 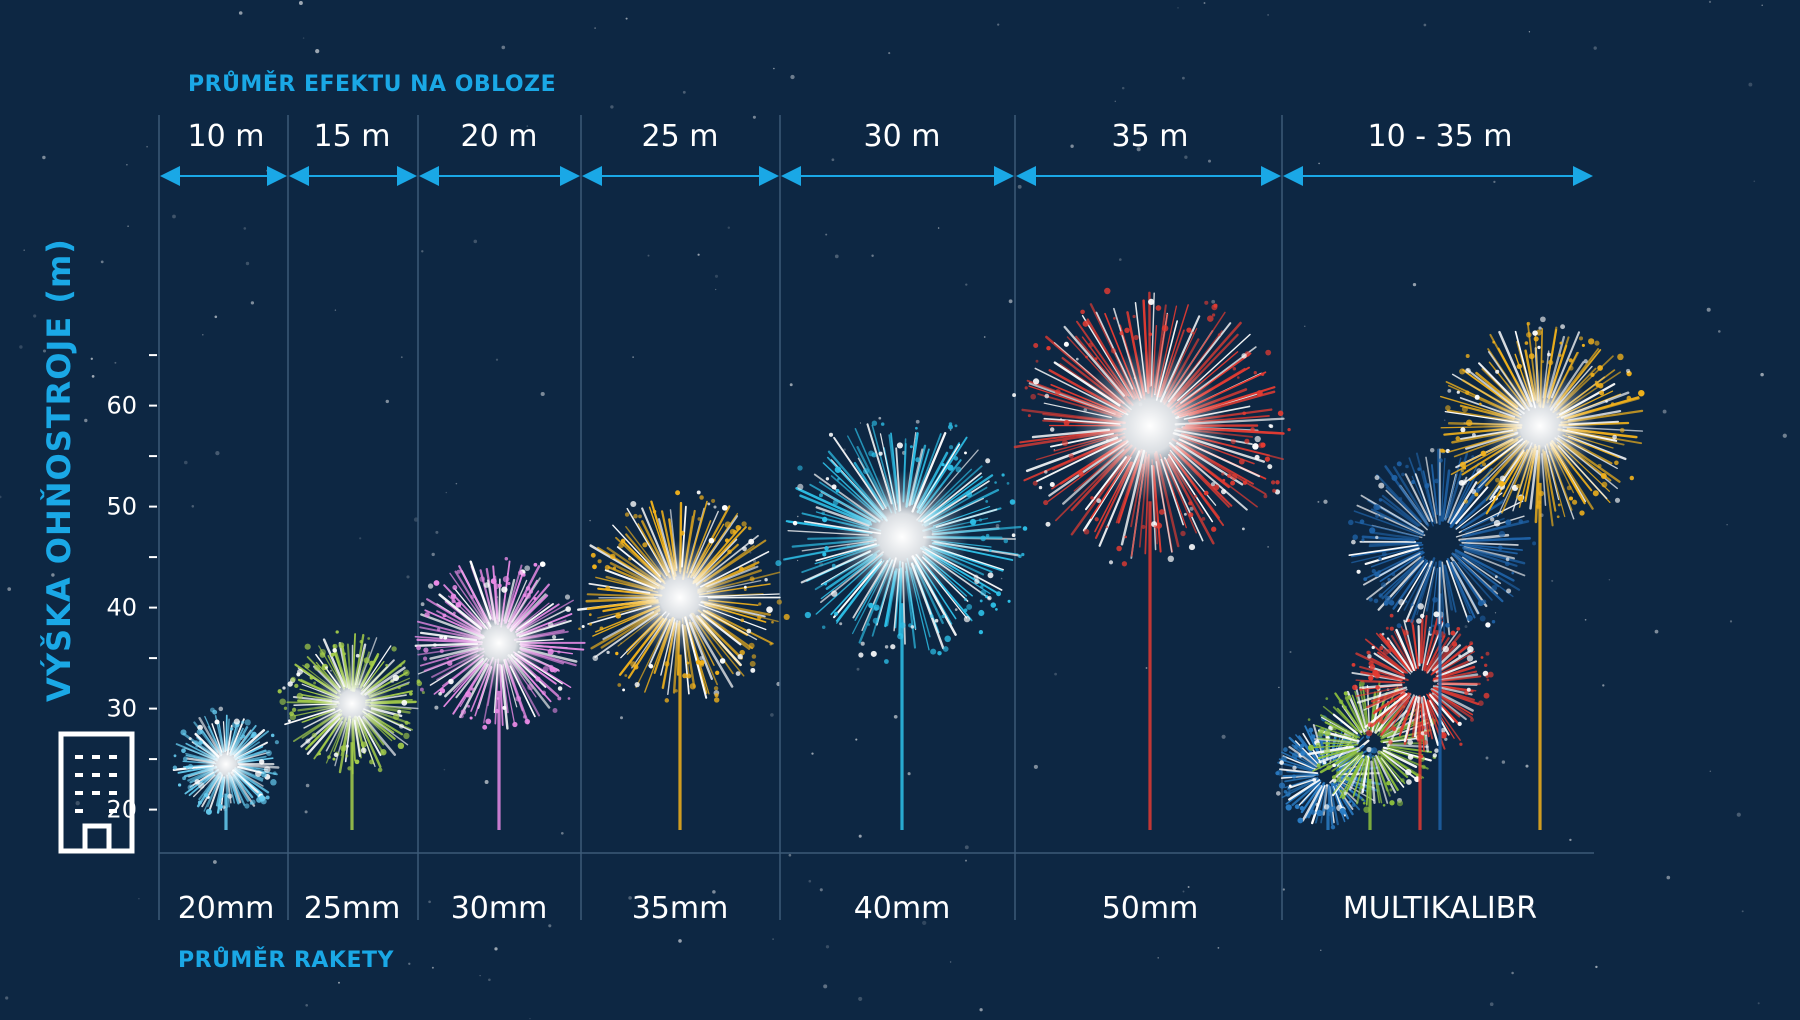 What do you see at coordinates (352, 136) in the screenshot?
I see `effect-diameter-label: 15 m` at bounding box center [352, 136].